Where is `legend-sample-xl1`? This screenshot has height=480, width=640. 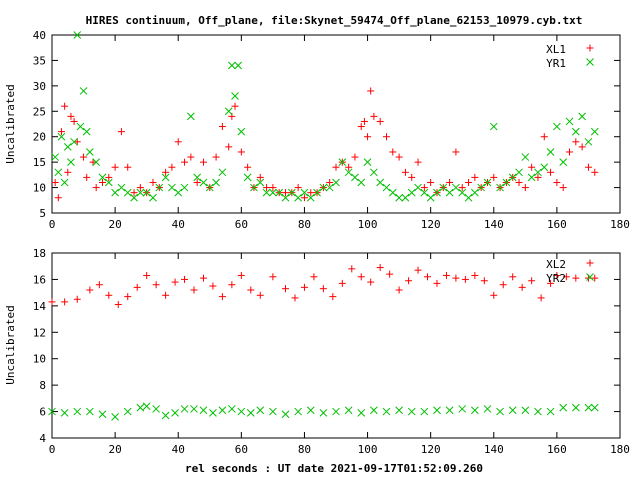
legend-sample-xl1 is located at coordinates (590, 48).